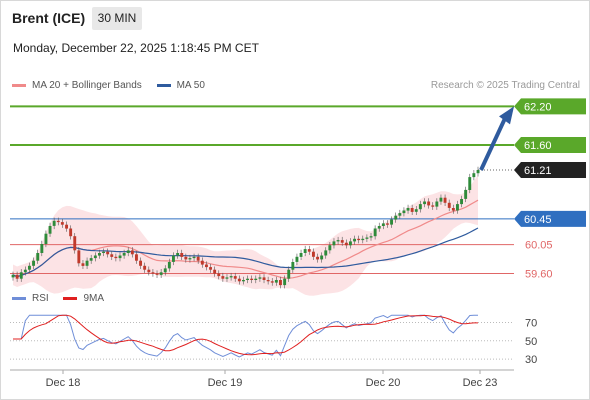 The image size is (590, 400). What do you see at coordinates (87, 85) in the screenshot?
I see `ma20-legend-label: MA 20 + Bollinger Bands` at bounding box center [87, 85].